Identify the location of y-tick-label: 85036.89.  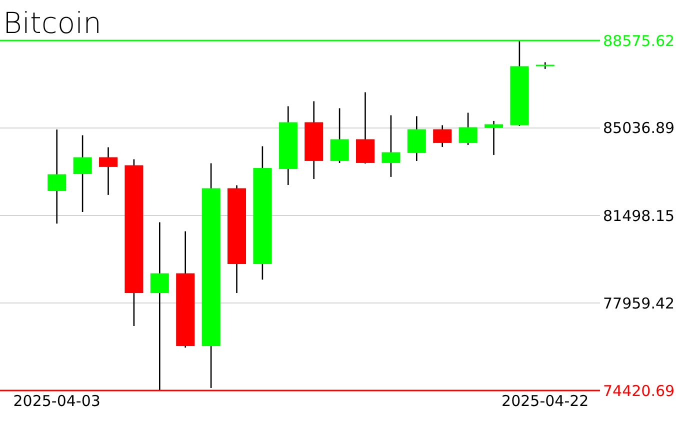
(639, 128).